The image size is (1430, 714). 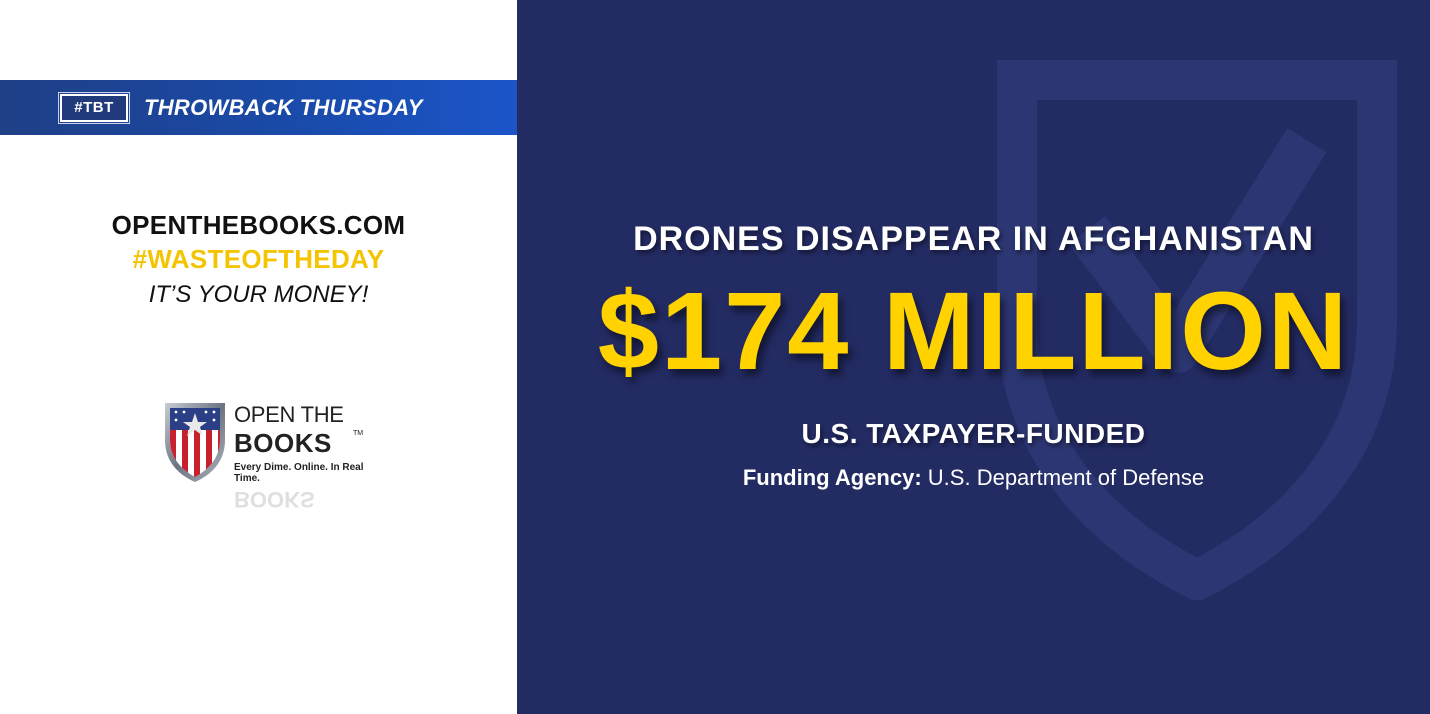 I want to click on funded-by: U.S. TAXPAYER-FUNDED, so click(x=973, y=433).